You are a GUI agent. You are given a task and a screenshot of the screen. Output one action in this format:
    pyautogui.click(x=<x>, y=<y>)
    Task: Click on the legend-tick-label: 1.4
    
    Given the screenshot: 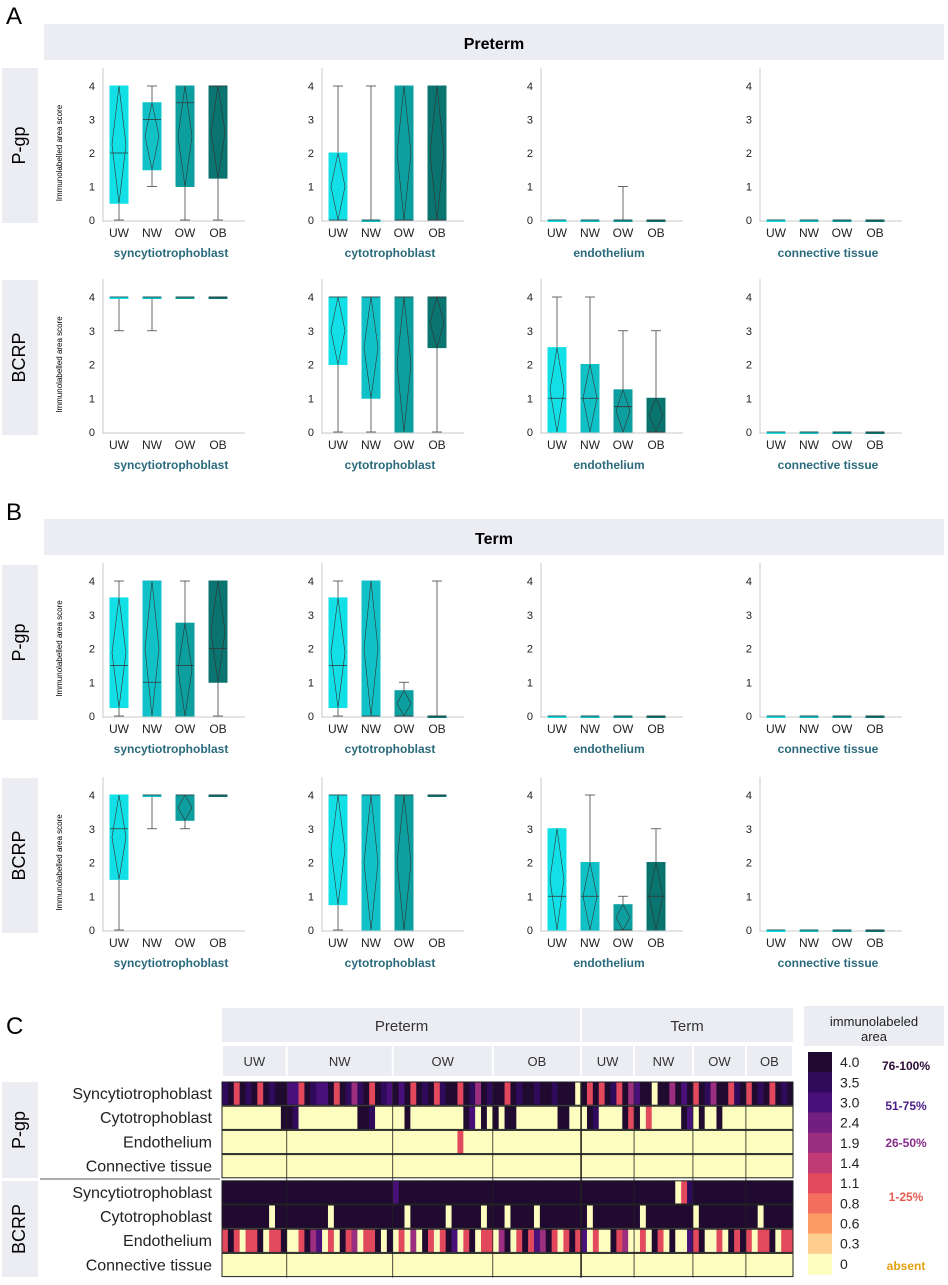 What is the action you would take?
    pyautogui.click(x=850, y=1163)
    